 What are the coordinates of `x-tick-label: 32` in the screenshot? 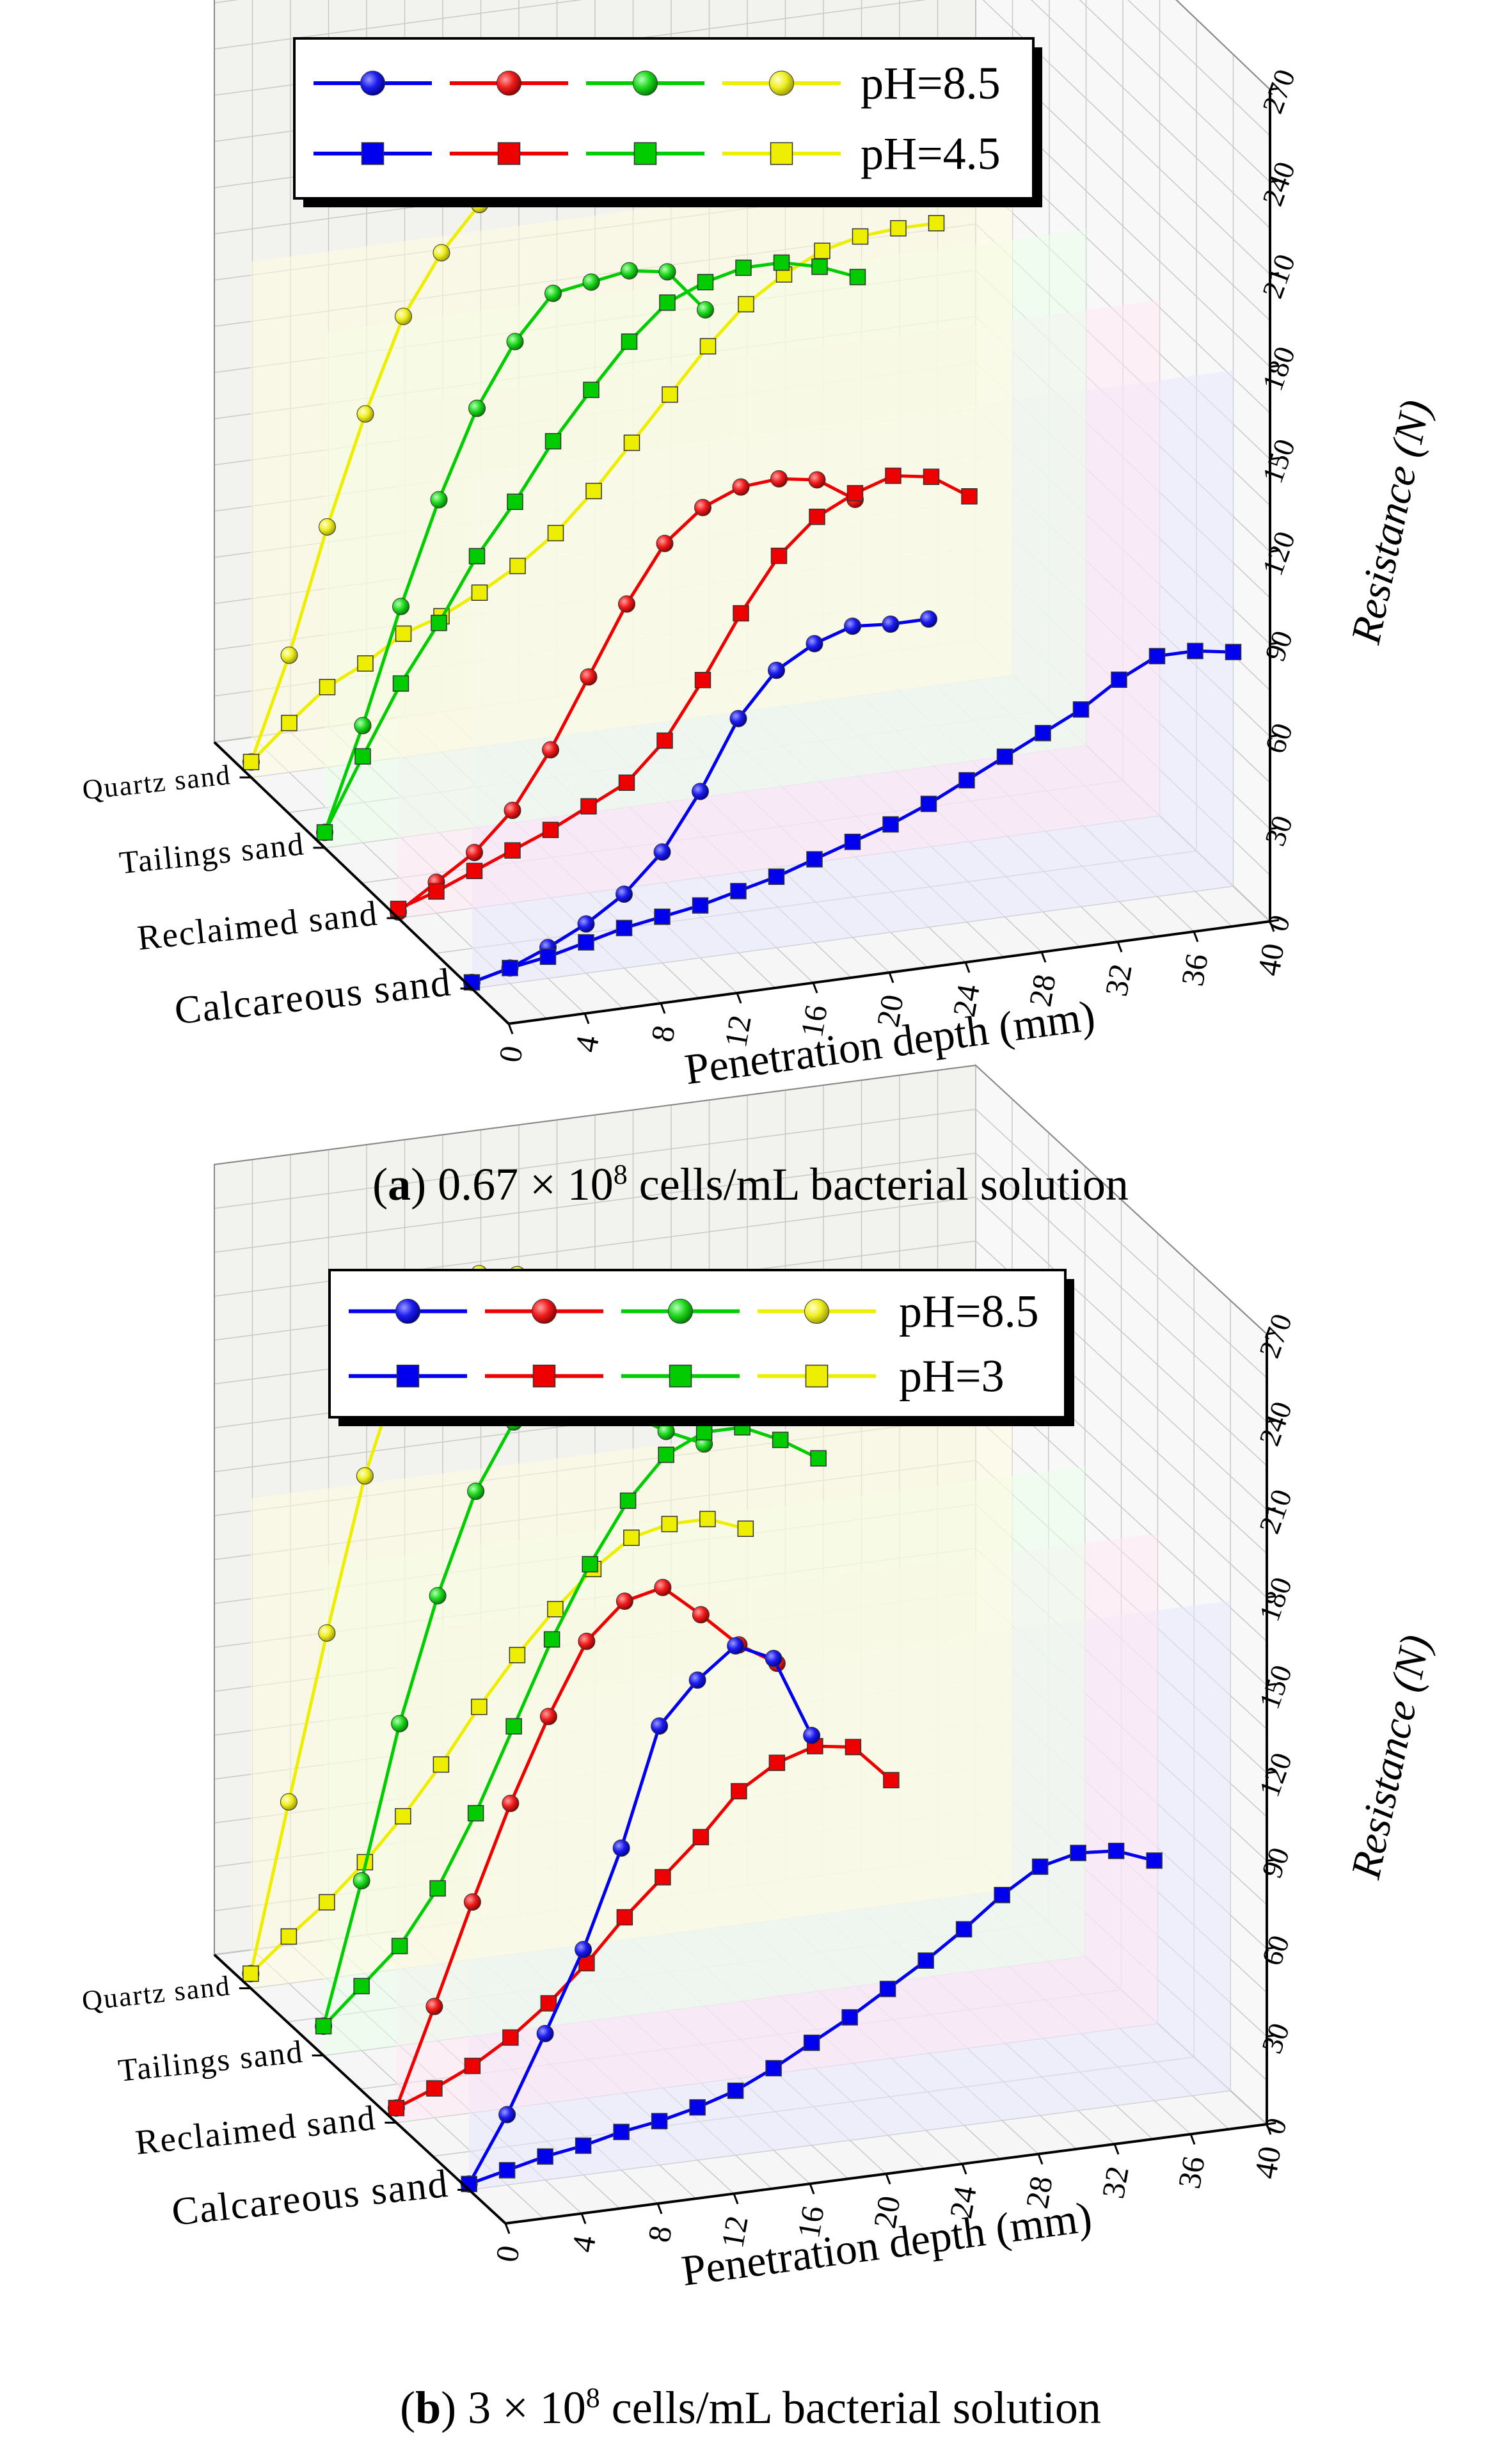 It's located at (1118, 980).